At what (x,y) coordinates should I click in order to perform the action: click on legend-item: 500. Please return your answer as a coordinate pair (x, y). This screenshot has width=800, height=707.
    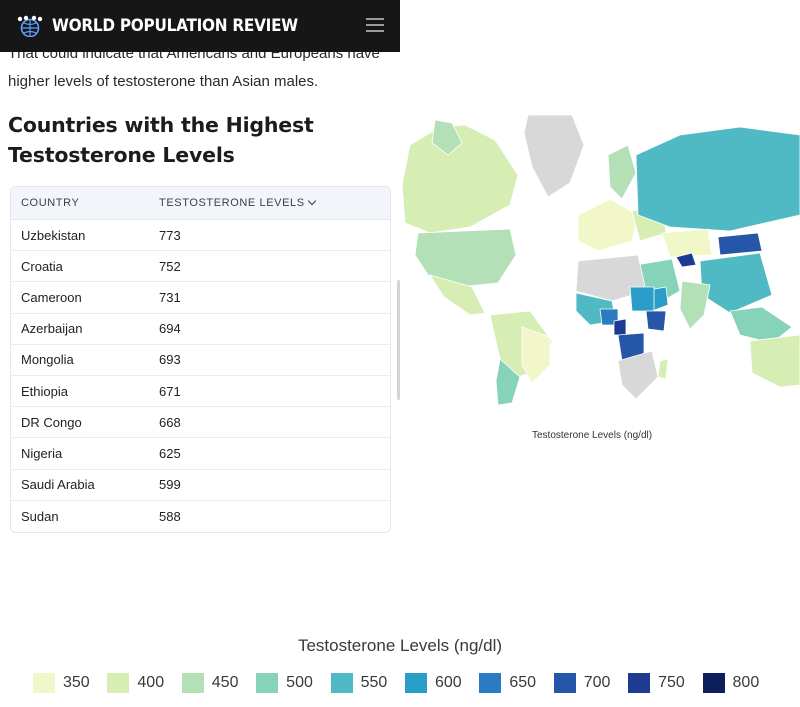
    Looking at the image, I should click on (293, 683).